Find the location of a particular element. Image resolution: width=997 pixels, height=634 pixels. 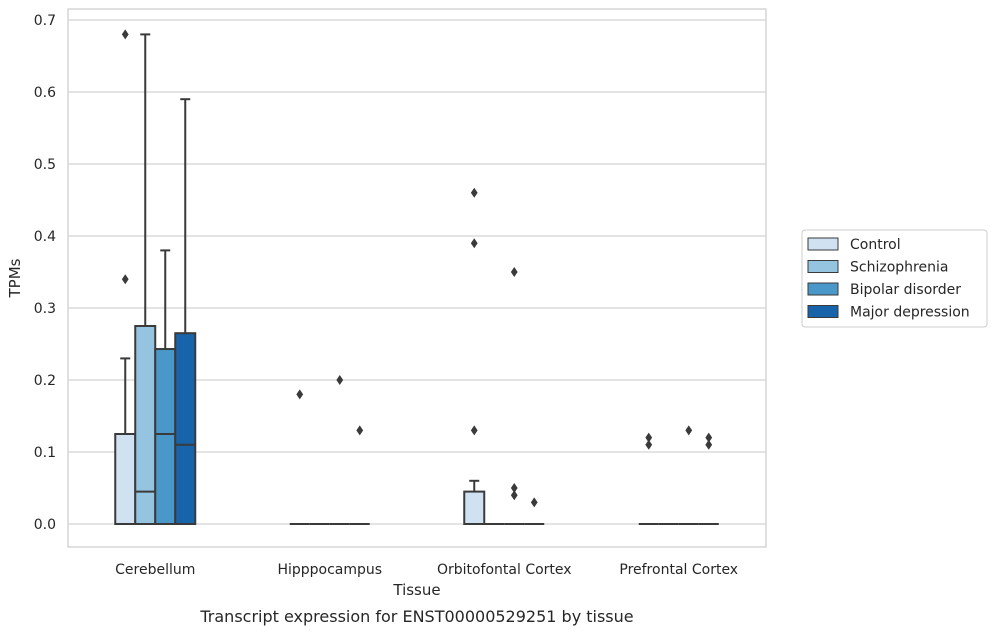

x-tick-label: Cerebellum is located at coordinates (155, 570).